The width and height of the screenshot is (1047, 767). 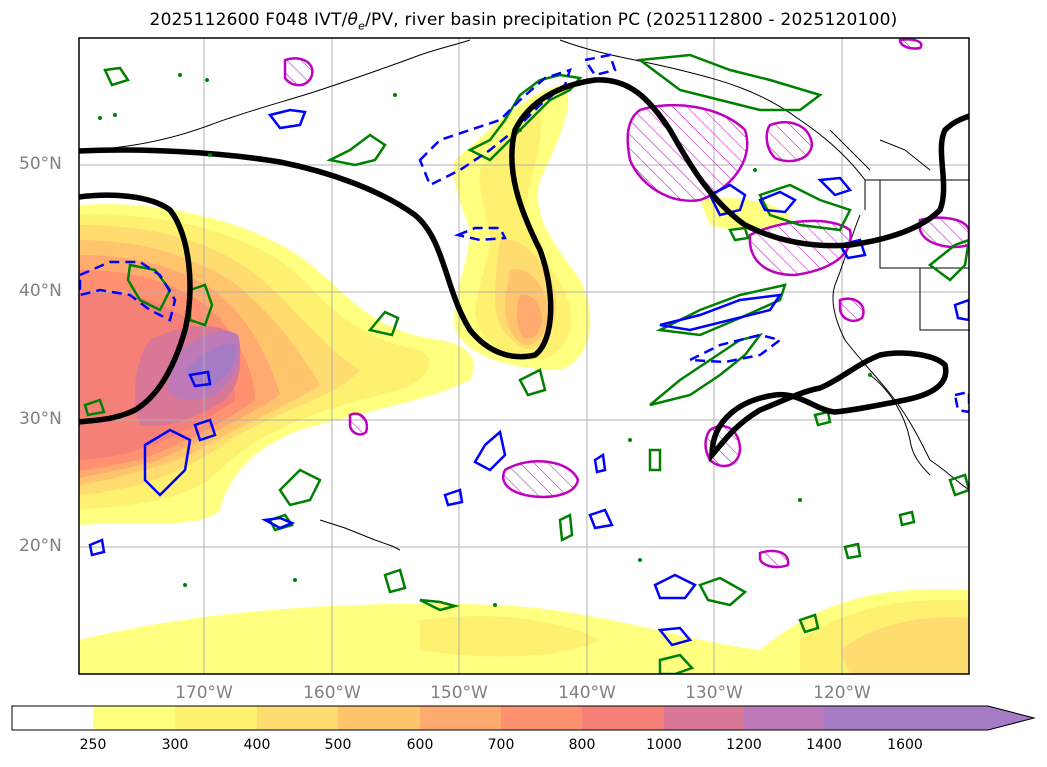 I want to click on lat-label-30n: 30°N, so click(x=40, y=419).